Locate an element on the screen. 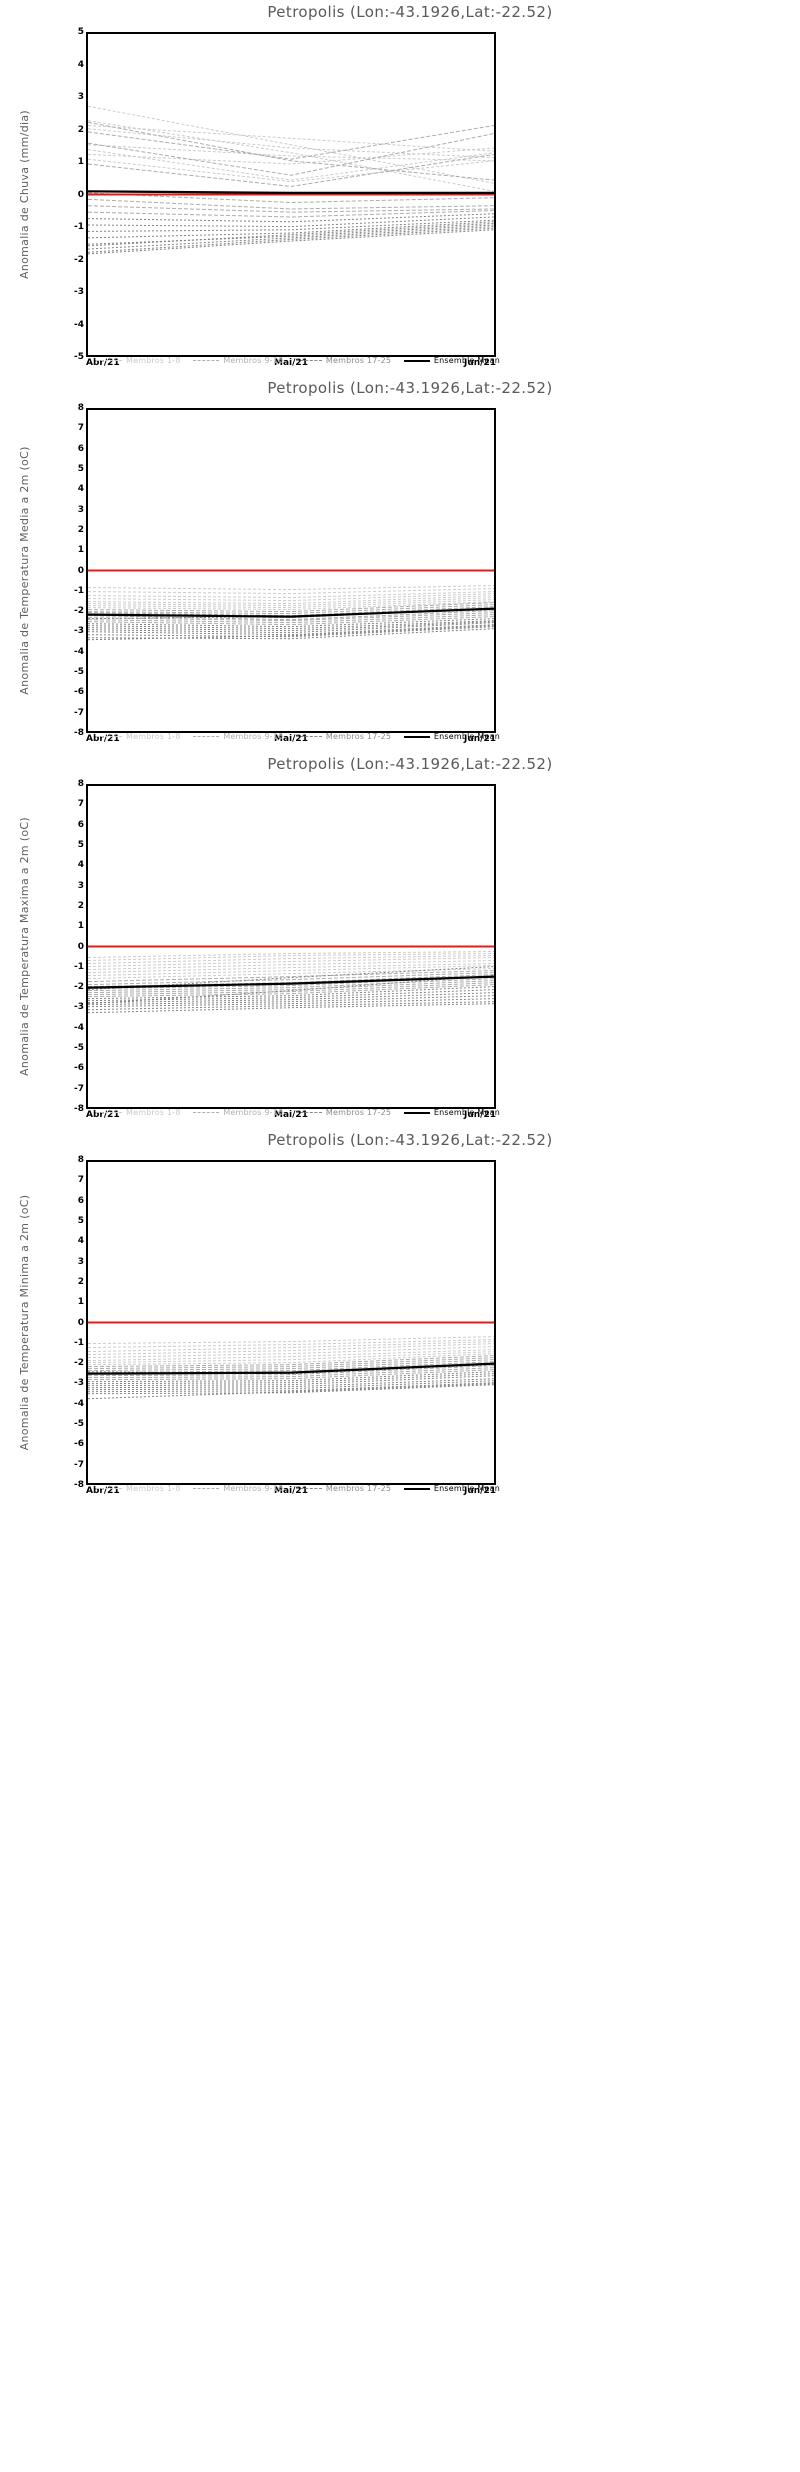 This screenshot has width=800, height=2472. plot-area is located at coordinates (291, 946).